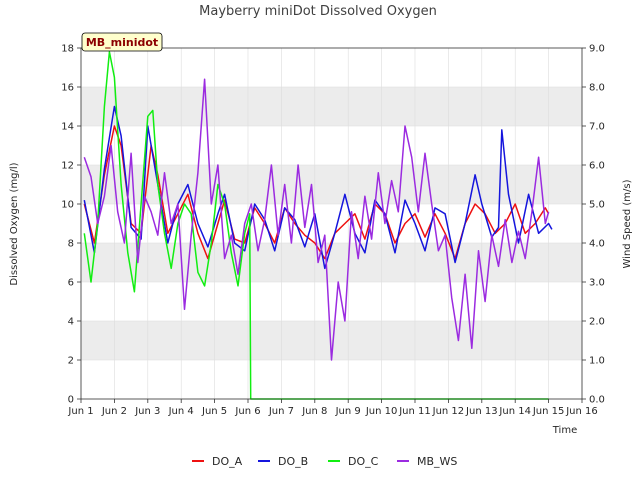 The height and width of the screenshot is (484, 640). What do you see at coordinates (437, 461) in the screenshot?
I see `legend-label-mb-ws: MB_WS` at bounding box center [437, 461].